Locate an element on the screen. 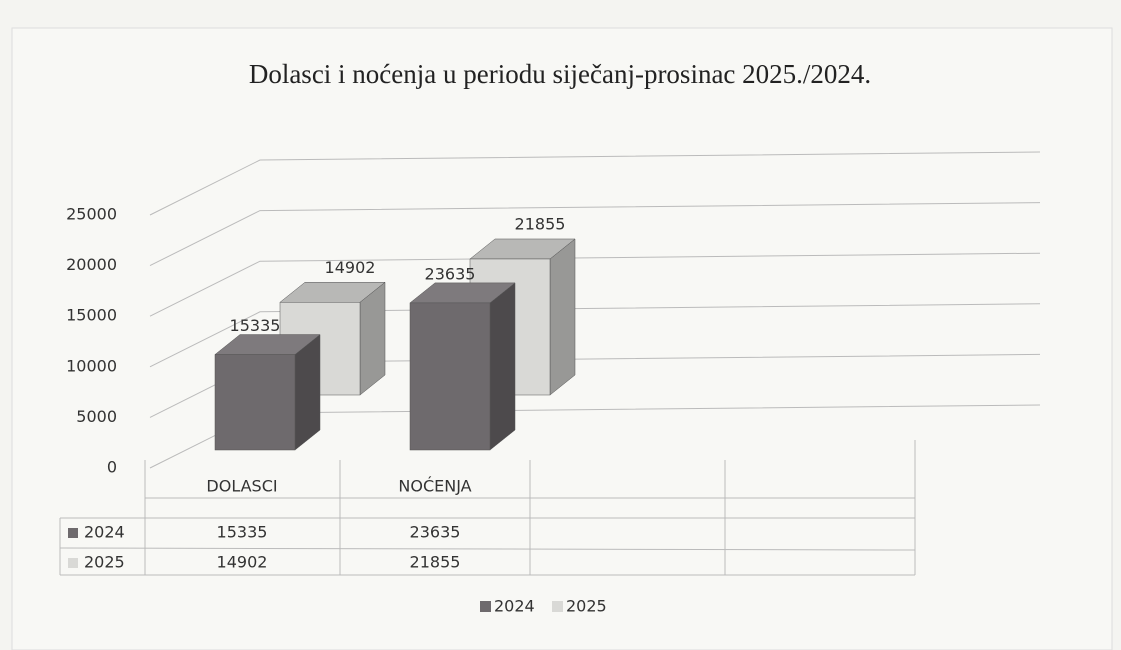 The width and height of the screenshot is (1121, 650). x-tick-label: DOLASCI is located at coordinates (241, 486).